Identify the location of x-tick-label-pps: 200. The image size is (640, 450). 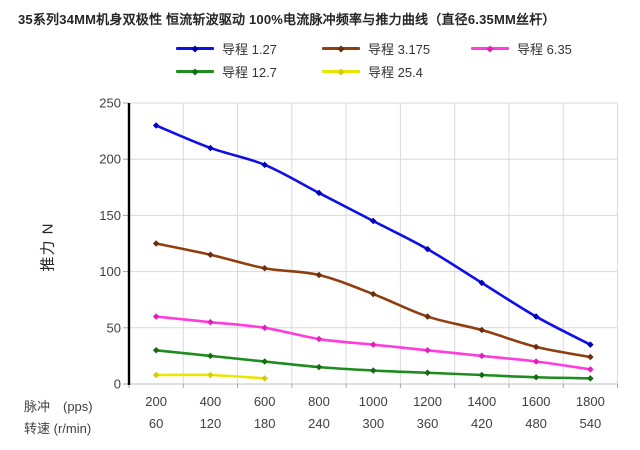
(156, 401).